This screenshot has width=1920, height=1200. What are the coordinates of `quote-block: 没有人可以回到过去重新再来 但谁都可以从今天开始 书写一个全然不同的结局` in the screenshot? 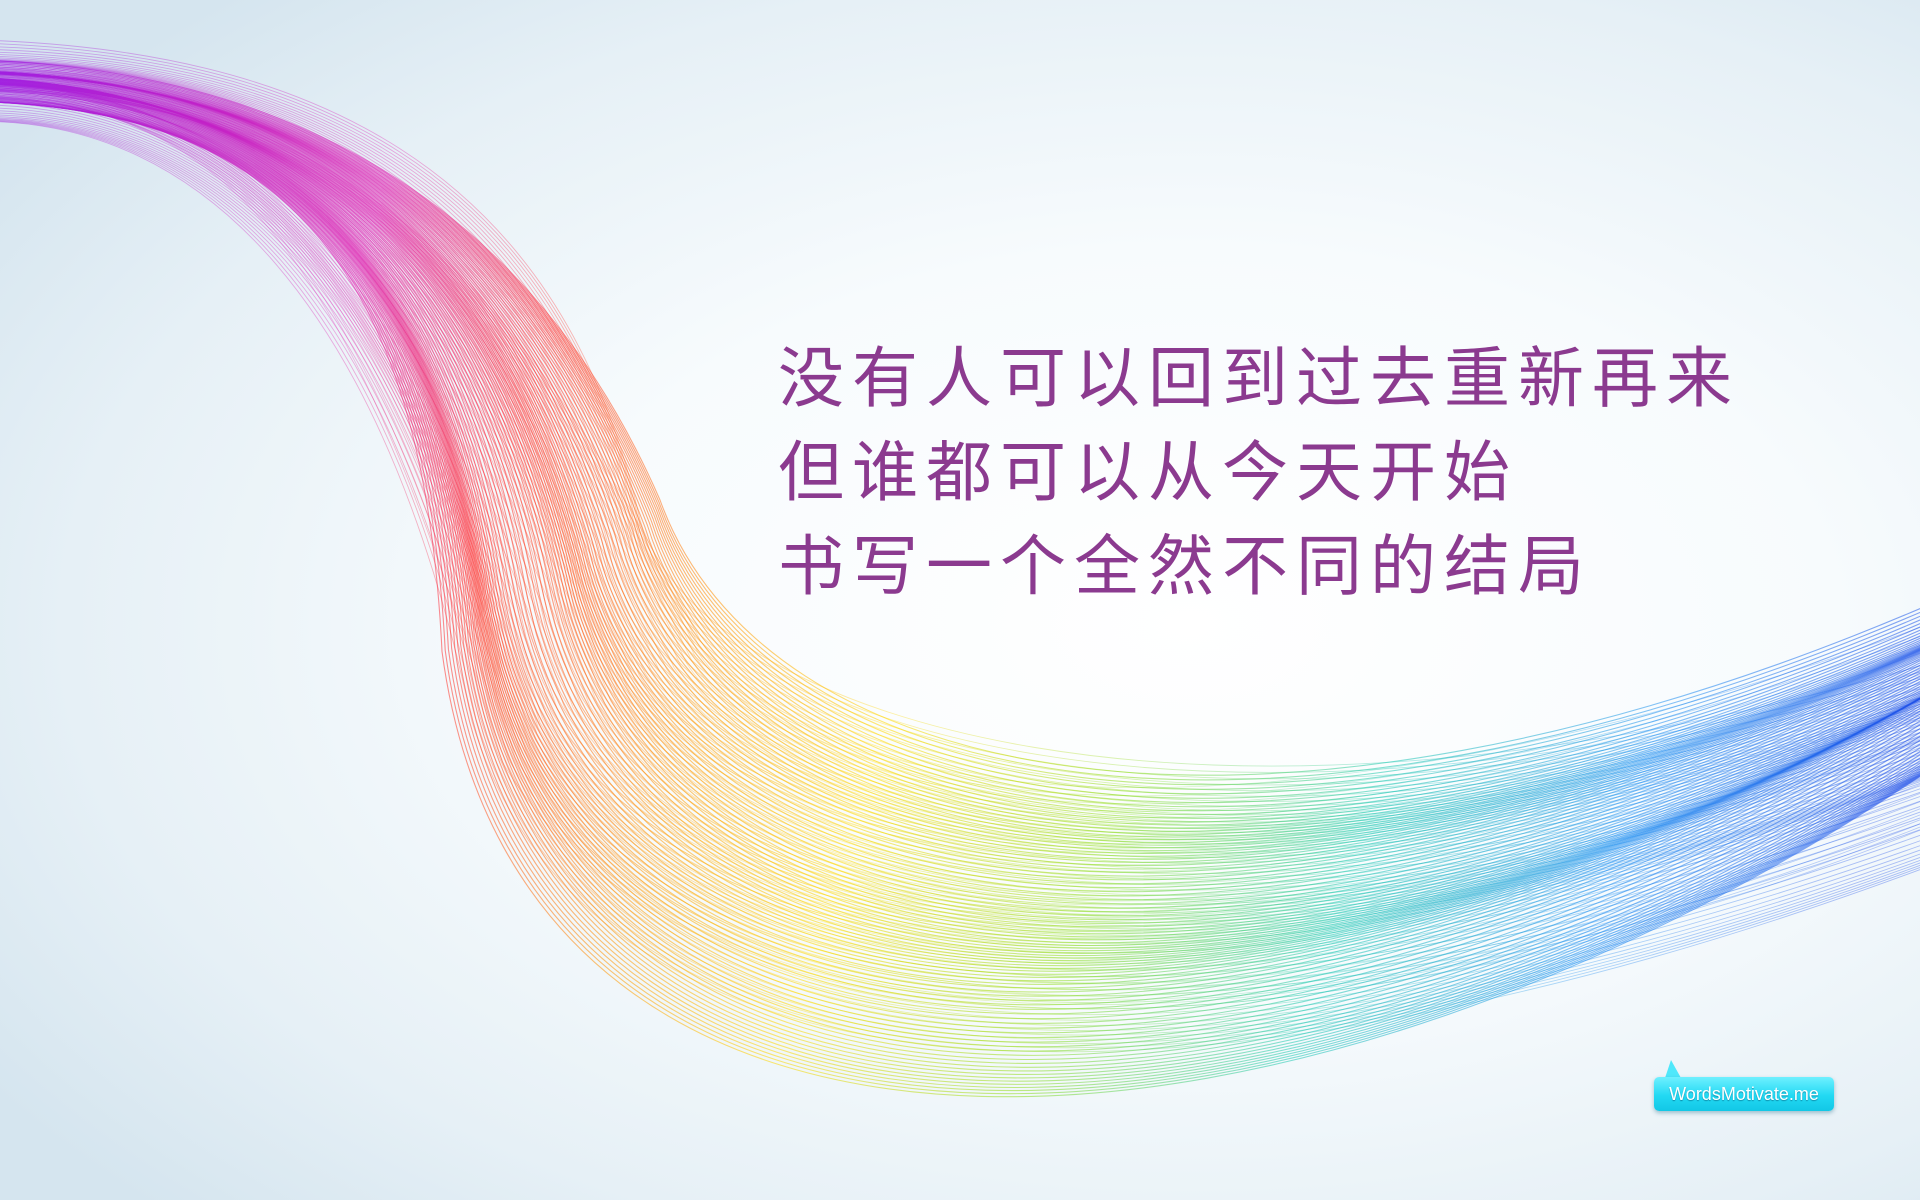 It's located at (1259, 473).